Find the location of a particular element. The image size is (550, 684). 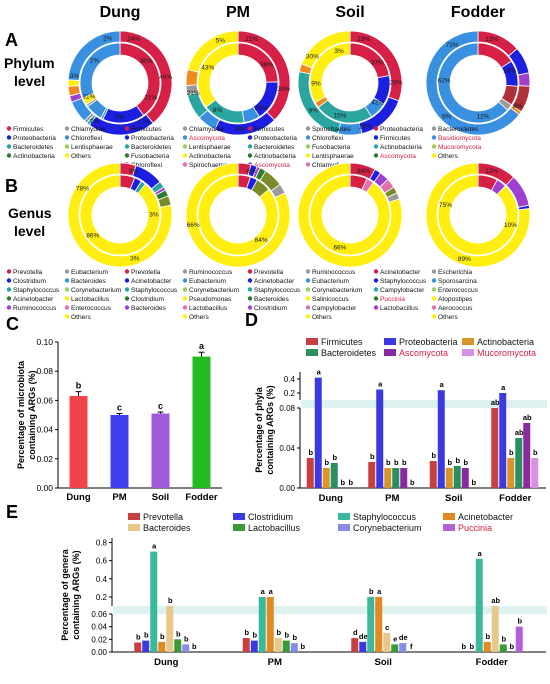

row-label-phylum: Phylum is located at coordinates (29, 63).